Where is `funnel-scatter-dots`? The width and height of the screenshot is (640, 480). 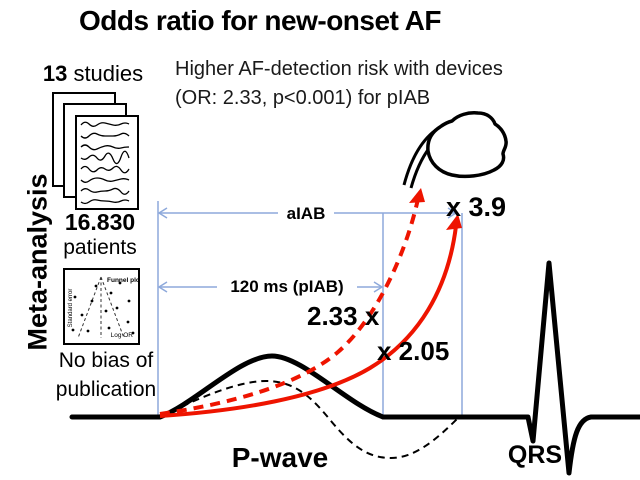
funnel-scatter-dots is located at coordinates (103, 308).